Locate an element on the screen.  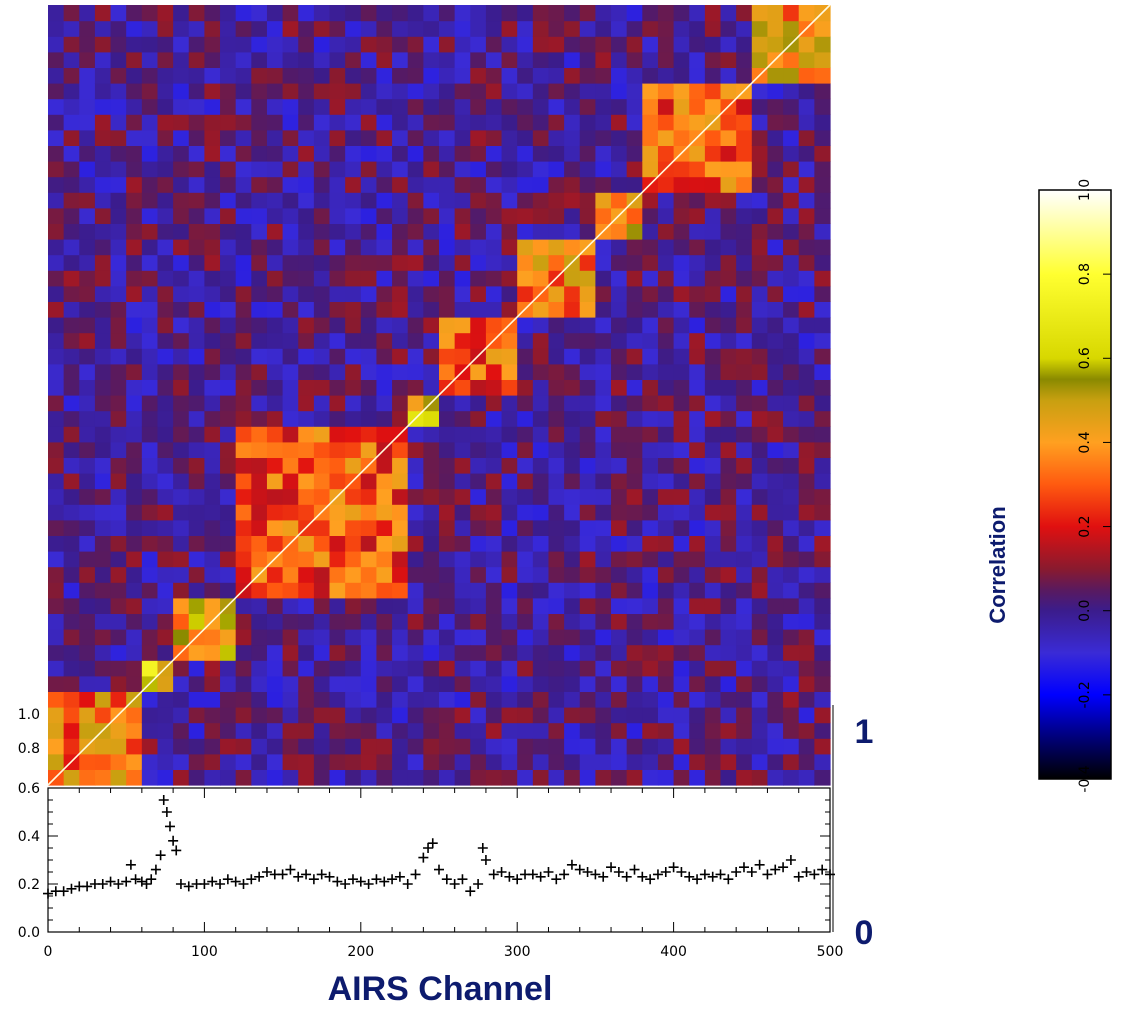
colorbar-tick-label: 1.0 is located at coordinates (1085, 190).